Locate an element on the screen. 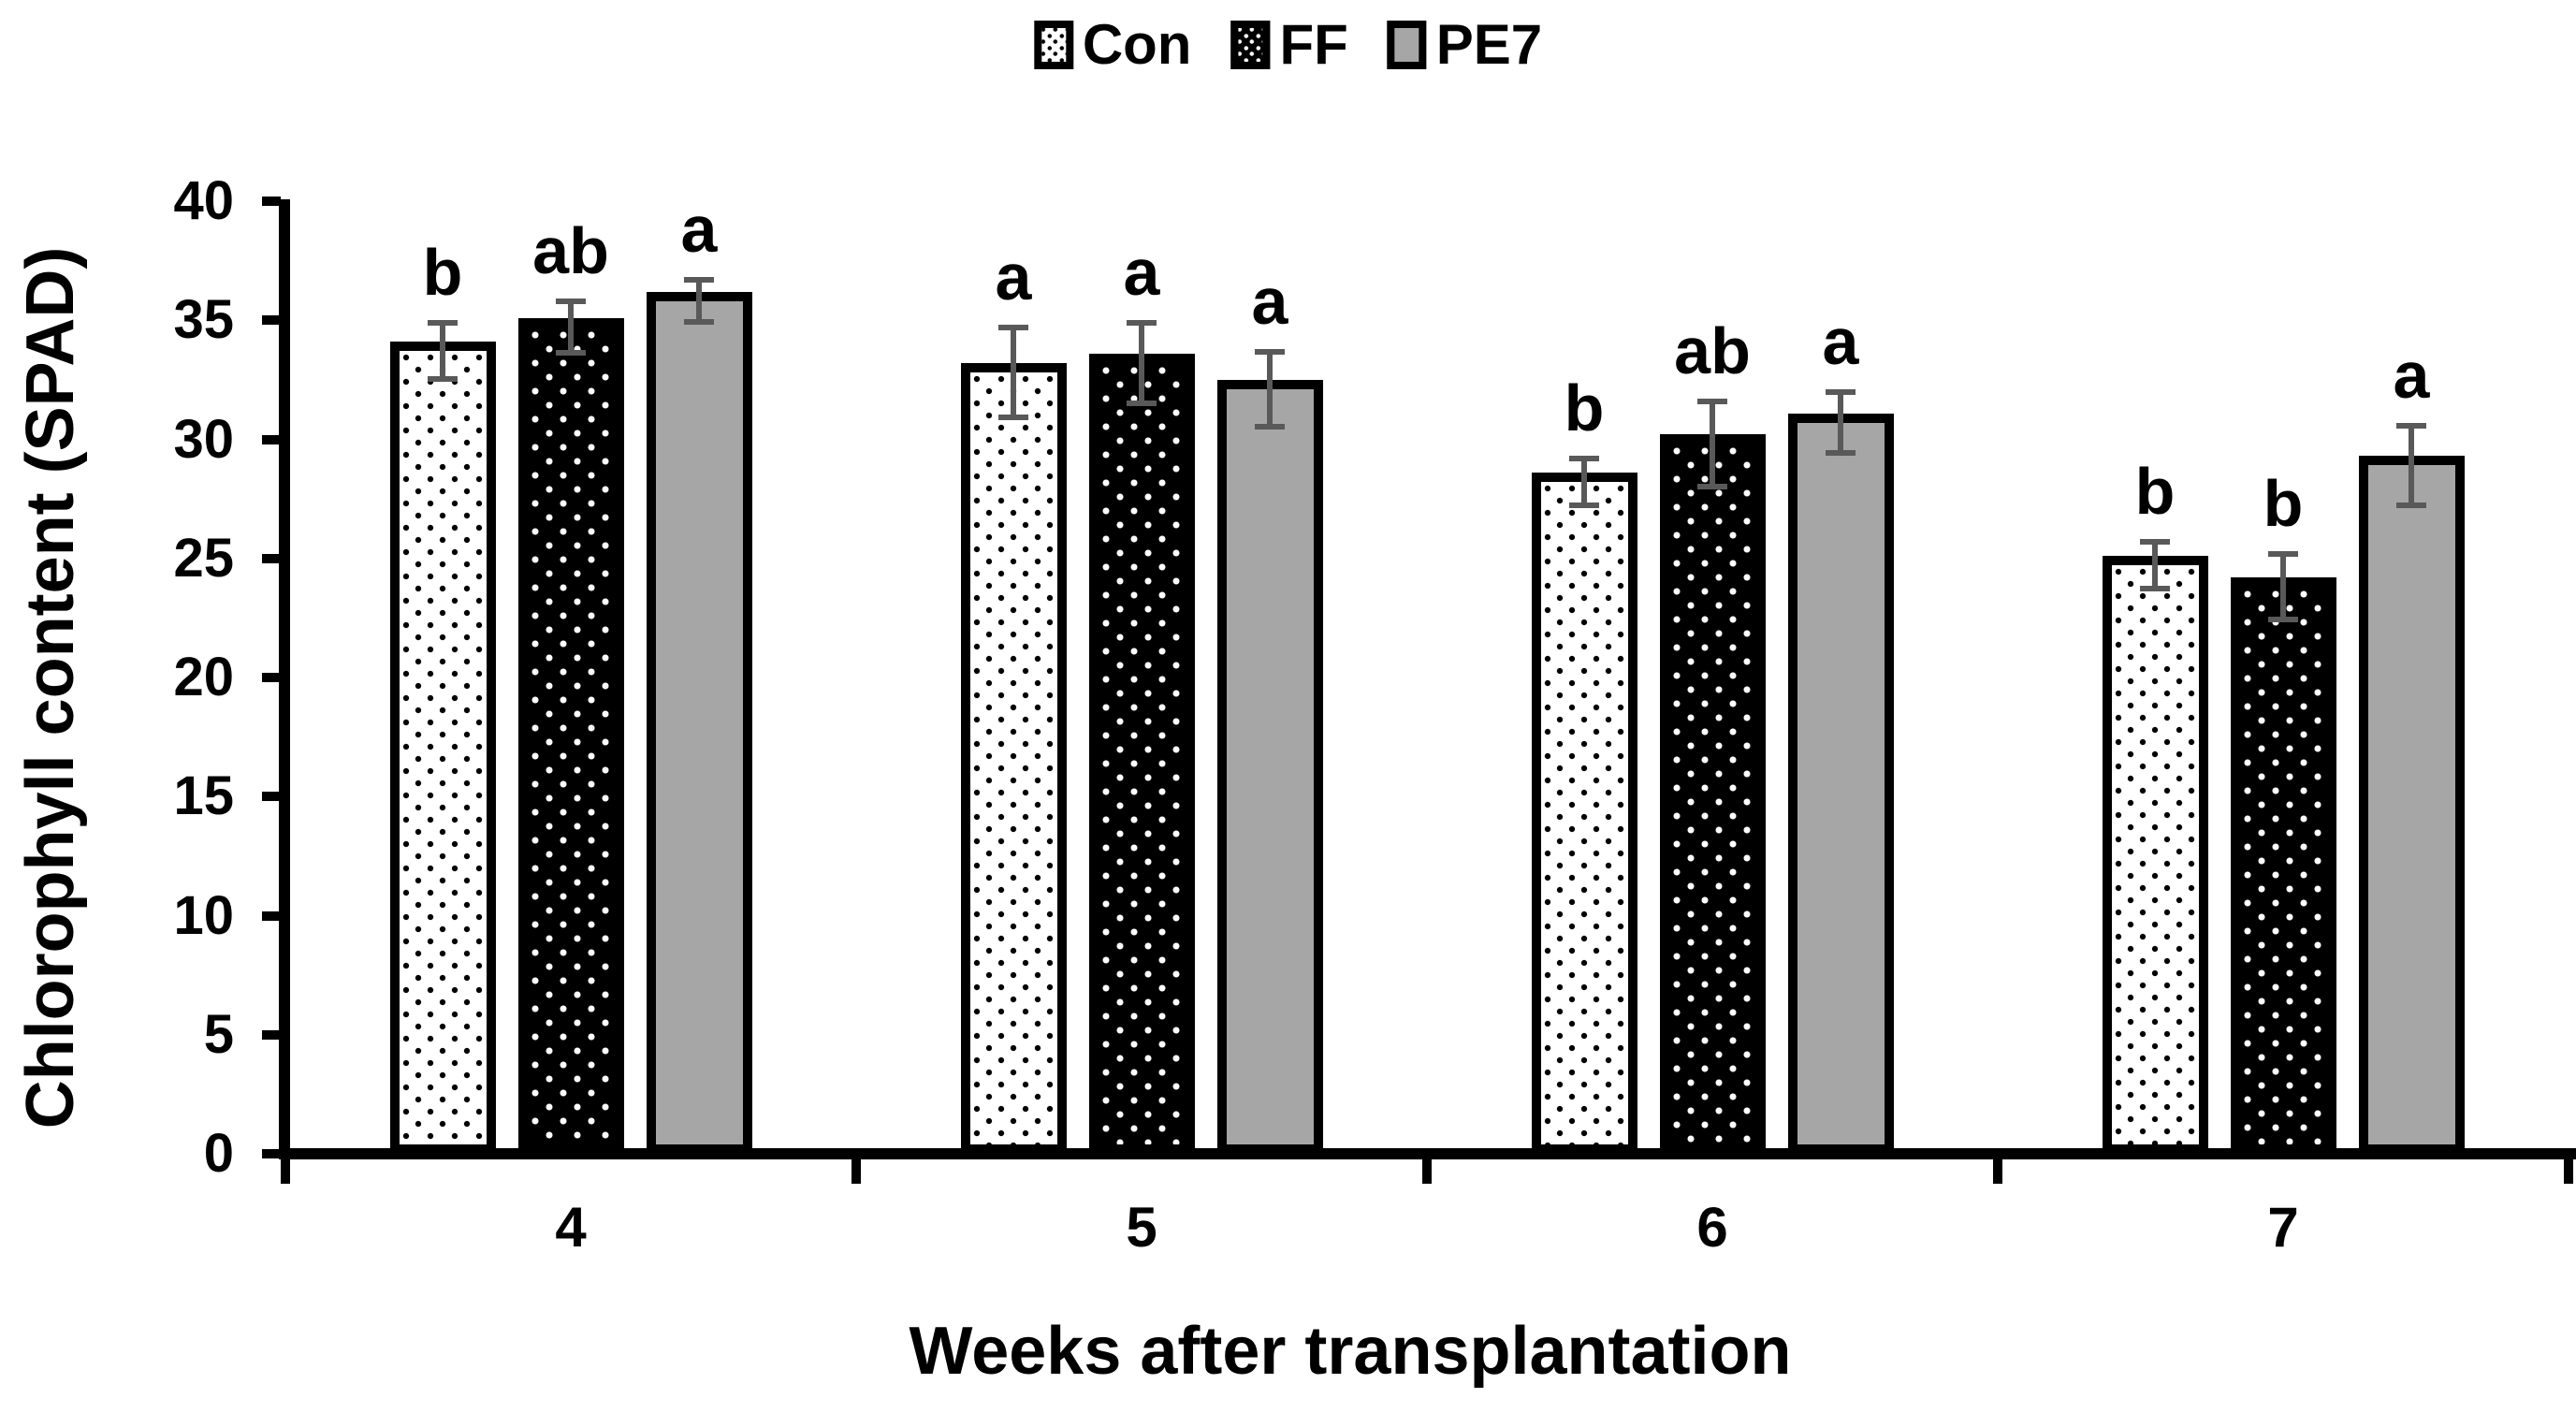 The width and height of the screenshot is (2576, 1413). legend-swatch-con is located at coordinates (1053, 45).